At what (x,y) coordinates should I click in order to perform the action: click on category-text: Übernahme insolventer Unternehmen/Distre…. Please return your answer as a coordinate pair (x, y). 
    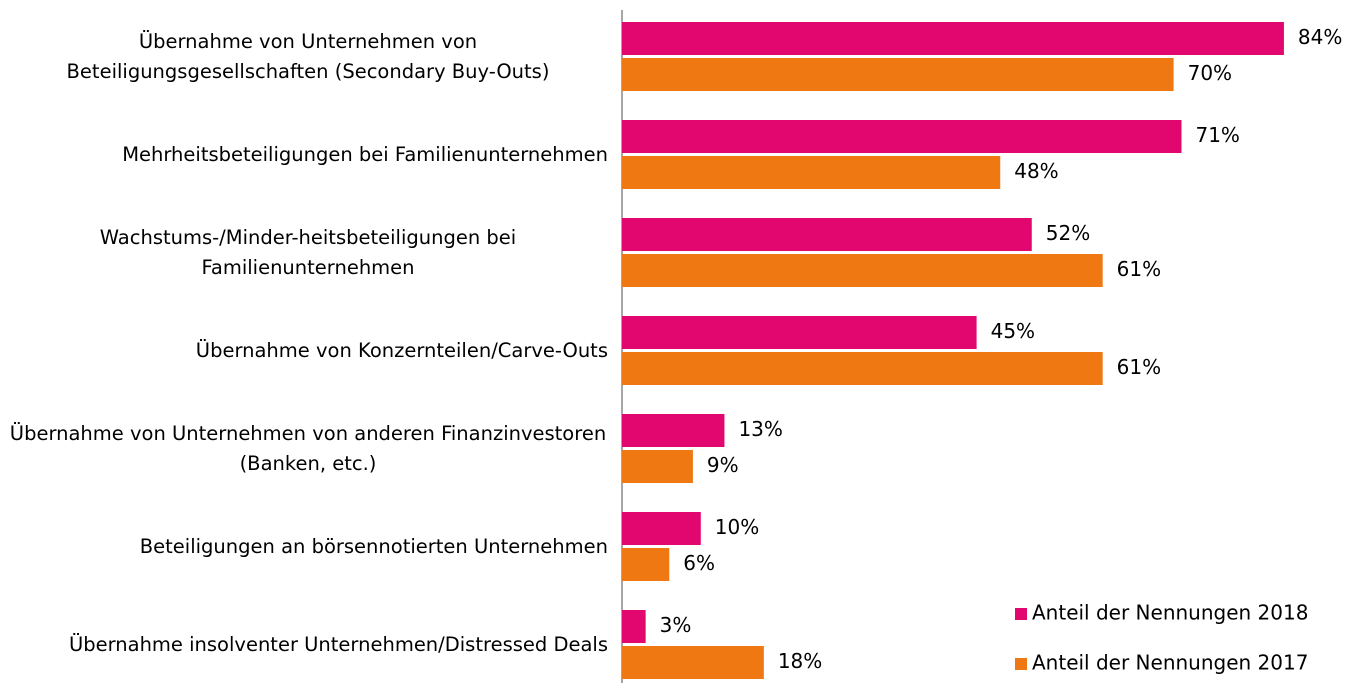
    Looking at the image, I should click on (338, 644).